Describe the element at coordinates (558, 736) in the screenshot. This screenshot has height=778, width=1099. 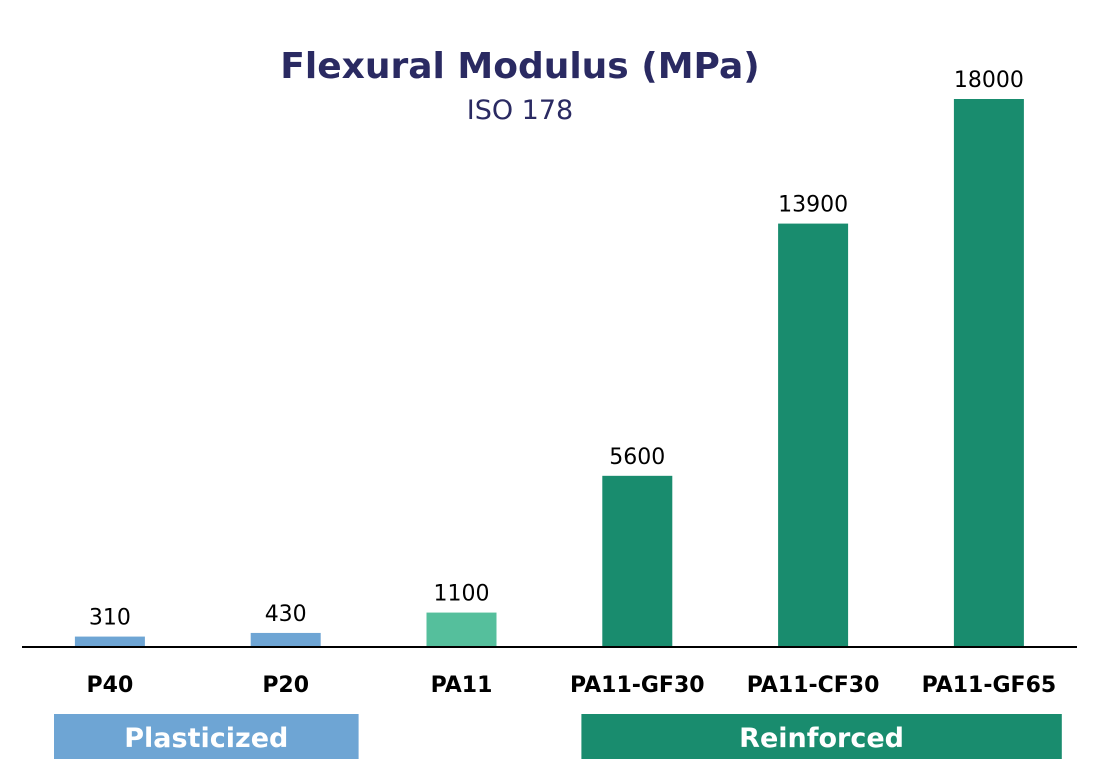
I see `group-bands: Plasticized Reinforced` at that location.